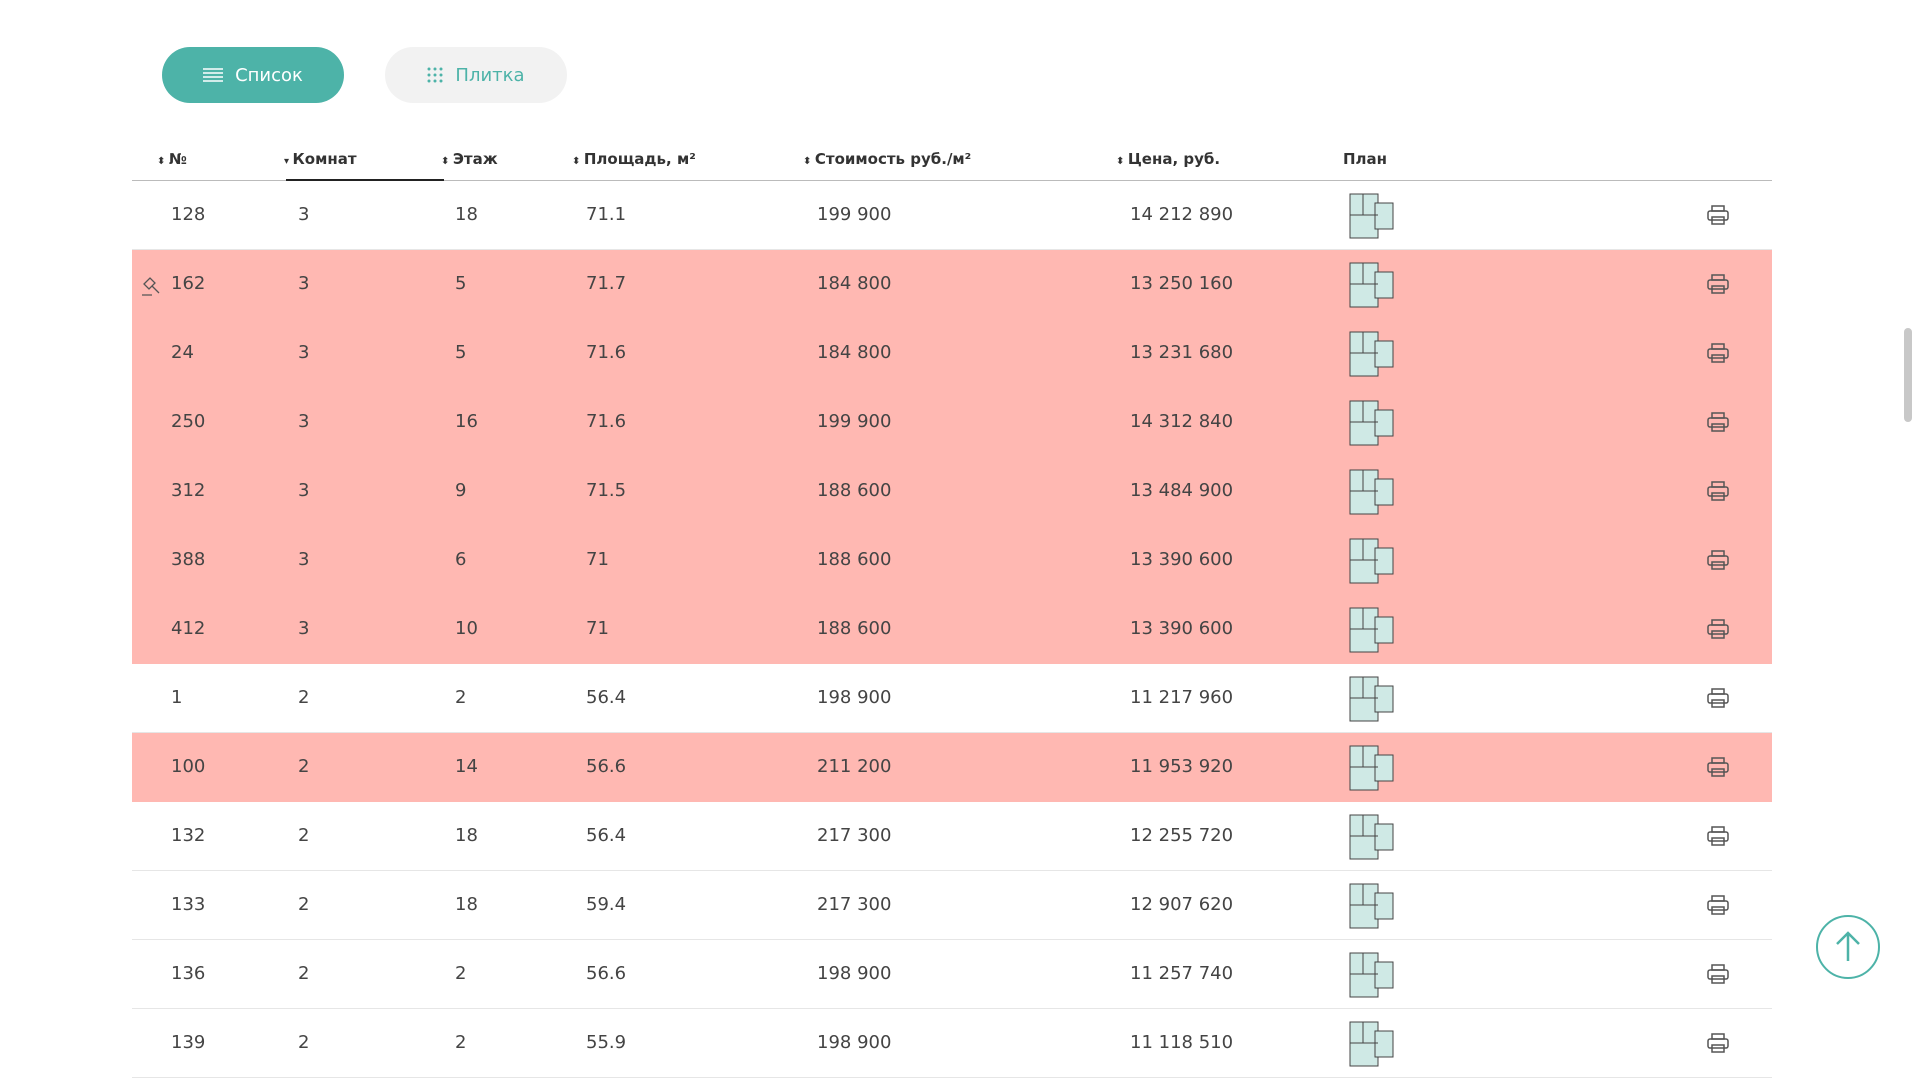 The width and height of the screenshot is (1920, 1080). What do you see at coordinates (952, 1043) in the screenshot?
I see `table-row: 139 2 2 55.9 198 900 11 118 510` at bounding box center [952, 1043].